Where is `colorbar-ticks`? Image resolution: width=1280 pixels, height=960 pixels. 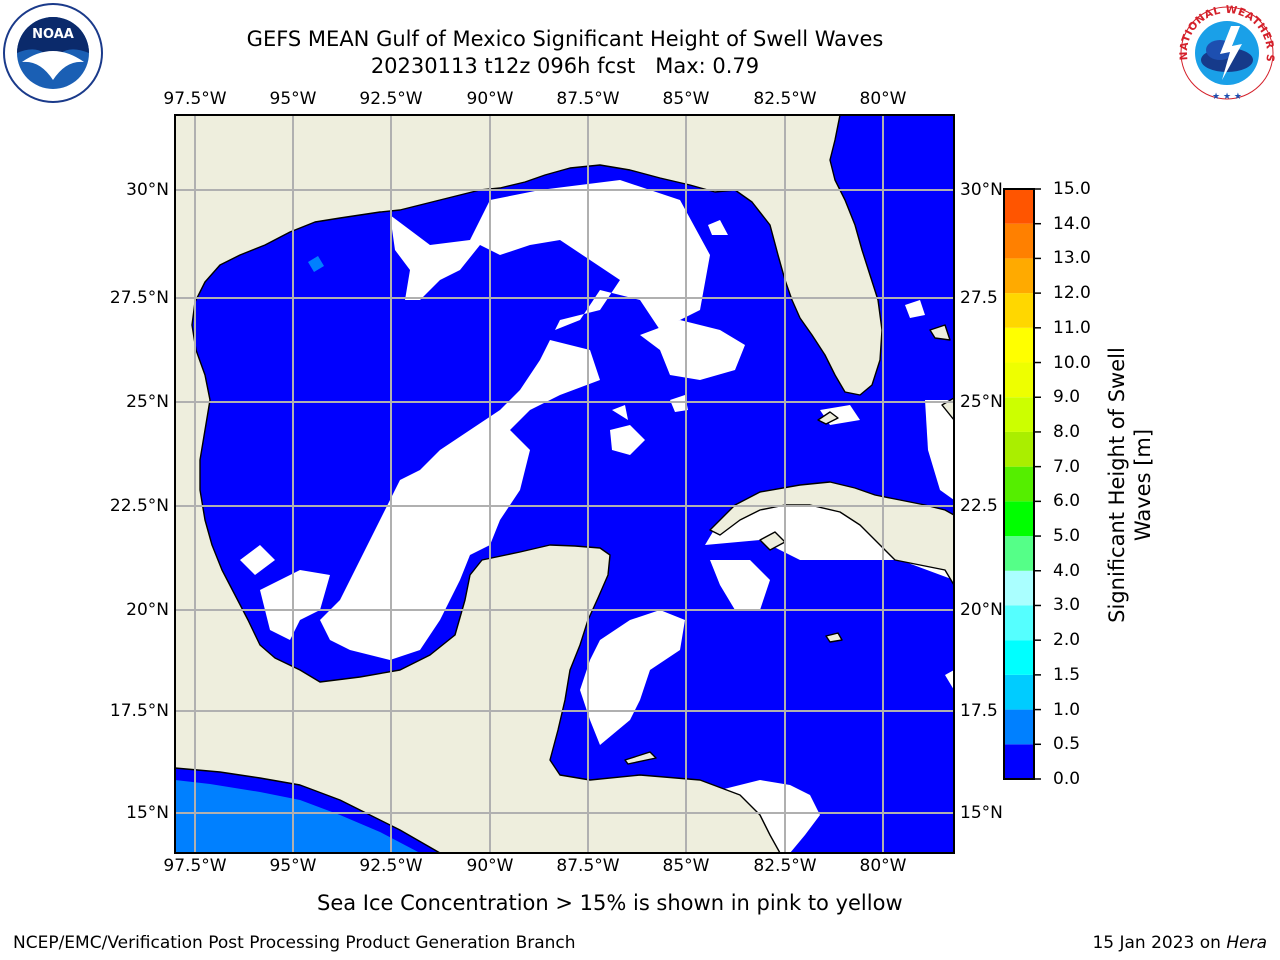
colorbar-ticks is located at coordinates (1037, 484).